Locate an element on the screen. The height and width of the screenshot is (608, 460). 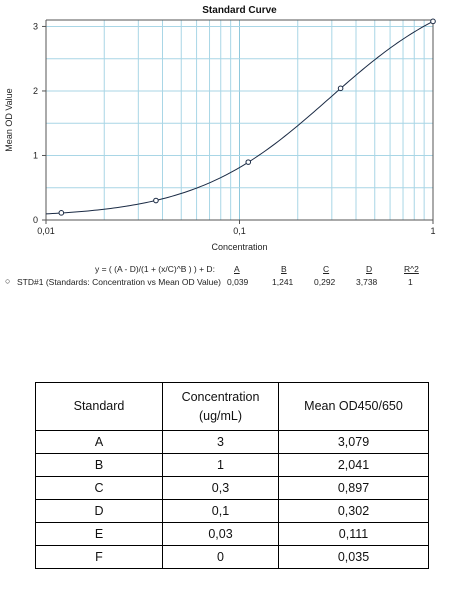
cell-standard: C is located at coordinates (99, 488).